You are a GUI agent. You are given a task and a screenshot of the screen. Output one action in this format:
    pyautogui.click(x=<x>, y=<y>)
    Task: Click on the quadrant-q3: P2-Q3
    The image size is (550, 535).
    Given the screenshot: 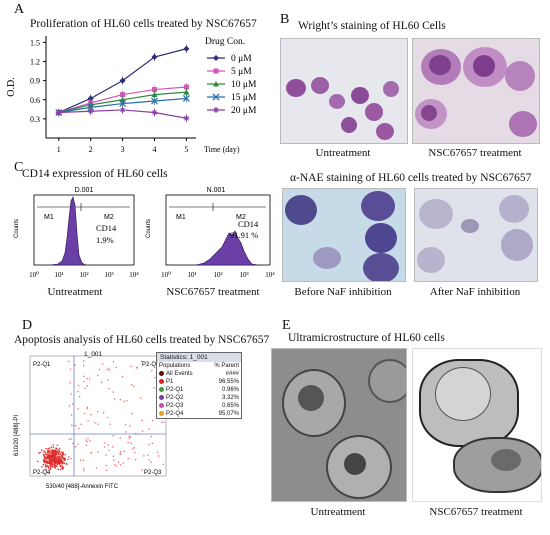 What is the action you would take?
    pyautogui.click(x=153, y=473)
    